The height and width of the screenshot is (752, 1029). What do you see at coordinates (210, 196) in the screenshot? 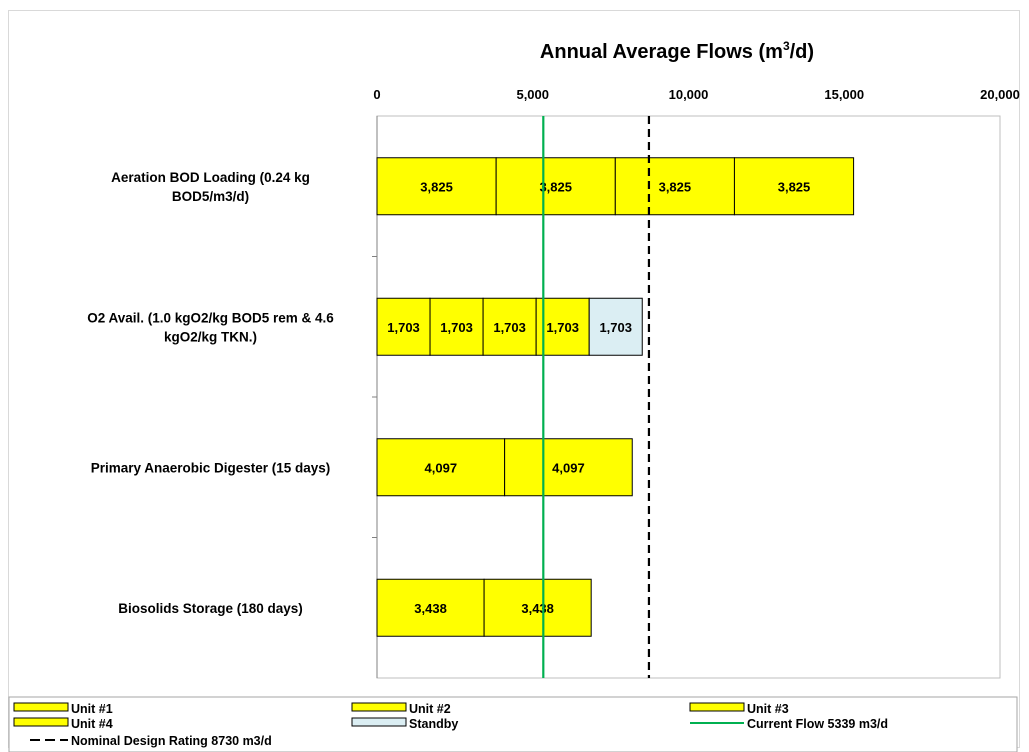
I see `category-label: BOD5/m3/d)` at bounding box center [210, 196].